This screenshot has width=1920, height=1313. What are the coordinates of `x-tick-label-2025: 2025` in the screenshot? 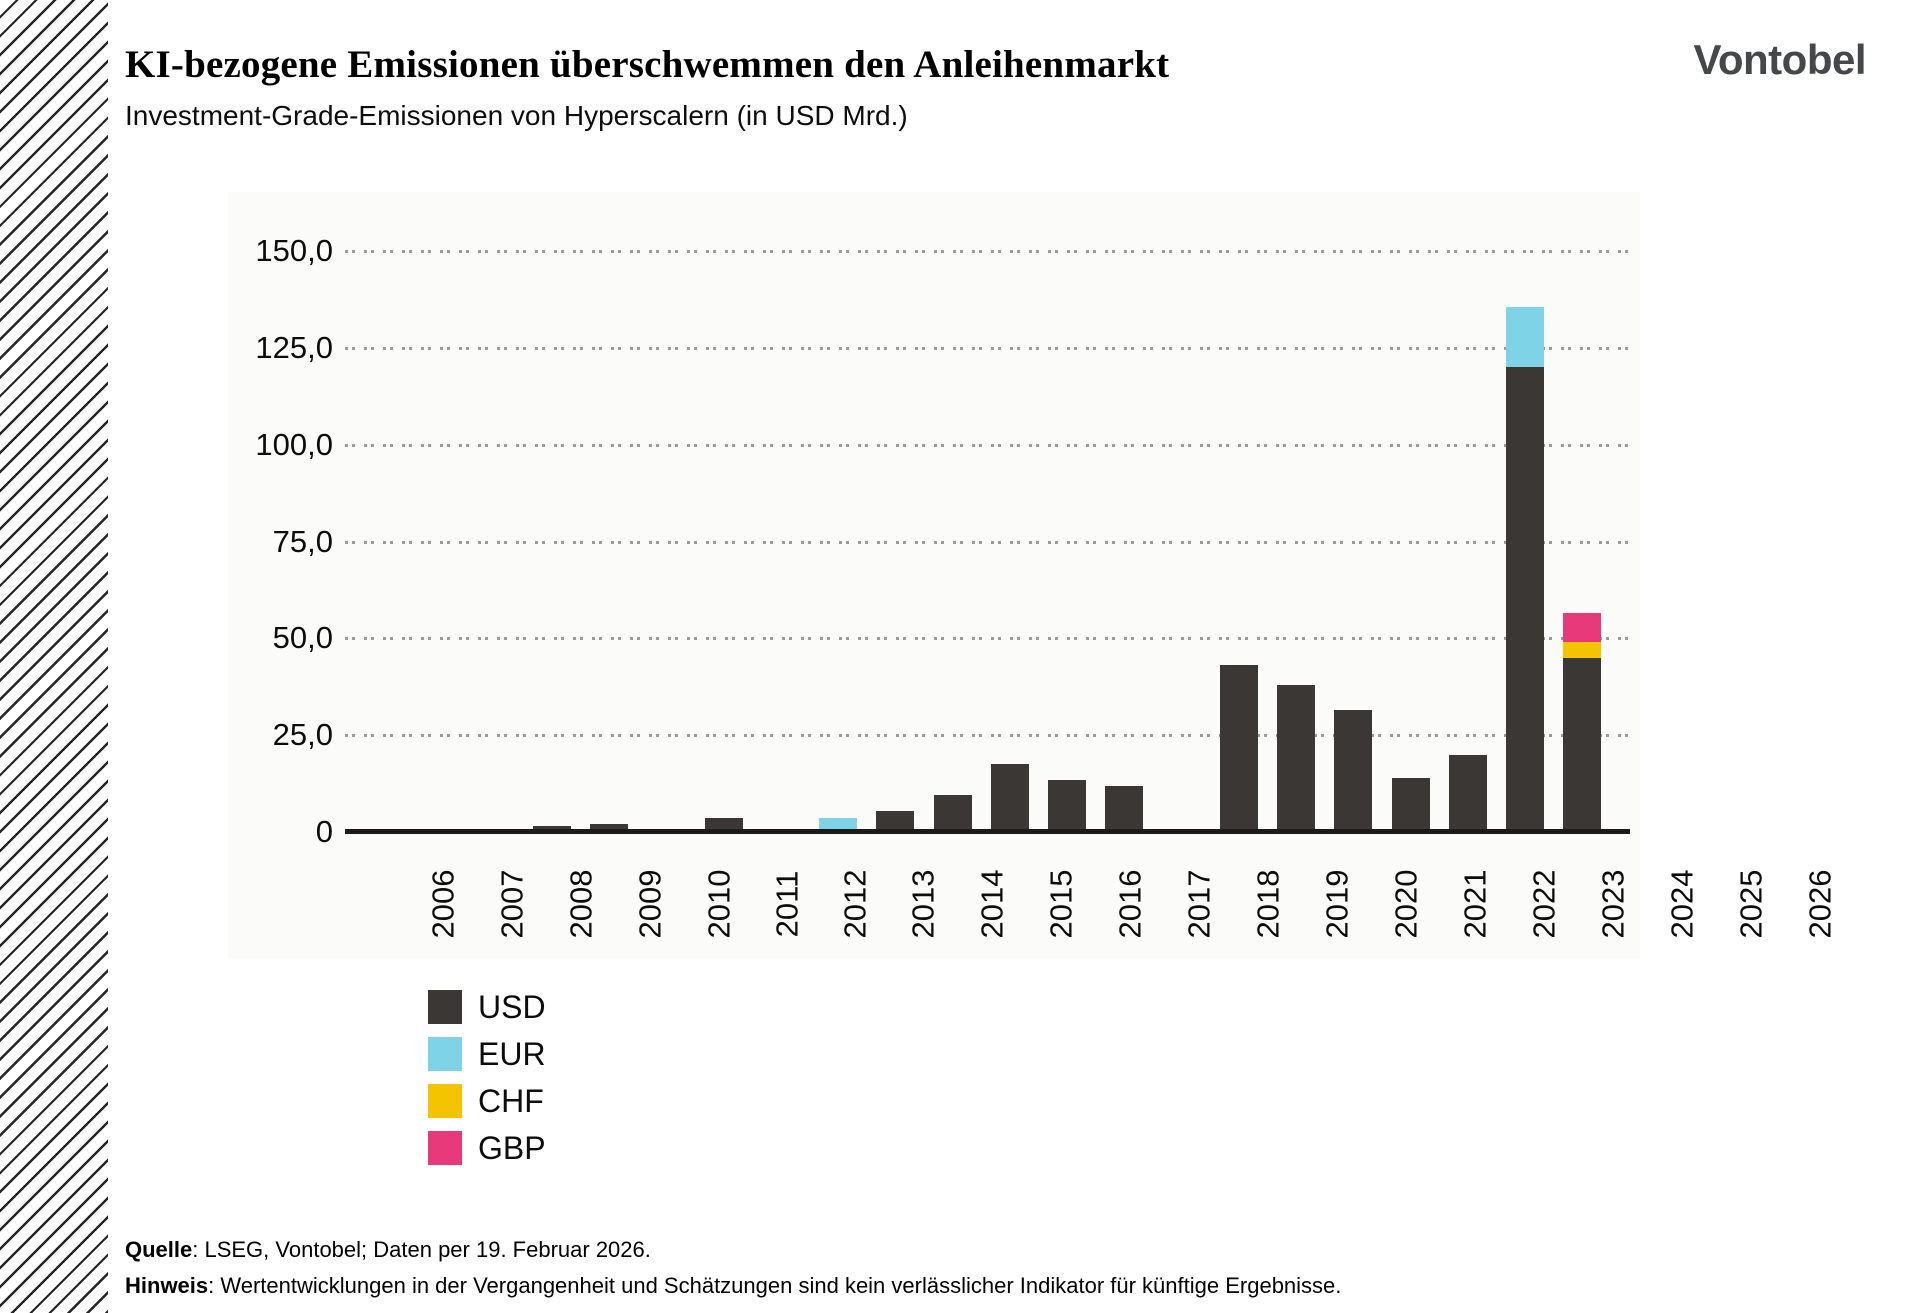 It's located at (1751, 904).